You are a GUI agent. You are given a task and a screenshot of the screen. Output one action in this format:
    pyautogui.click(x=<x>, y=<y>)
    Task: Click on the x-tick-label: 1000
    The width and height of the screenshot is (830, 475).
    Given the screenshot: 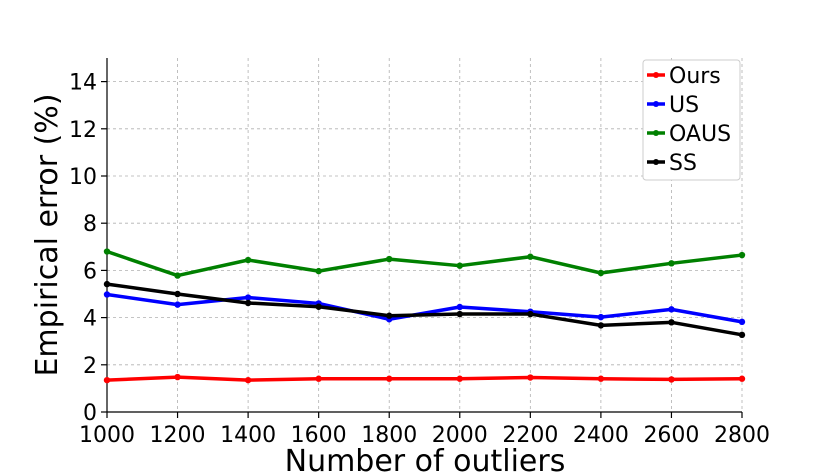 What is the action you would take?
    pyautogui.click(x=107, y=435)
    